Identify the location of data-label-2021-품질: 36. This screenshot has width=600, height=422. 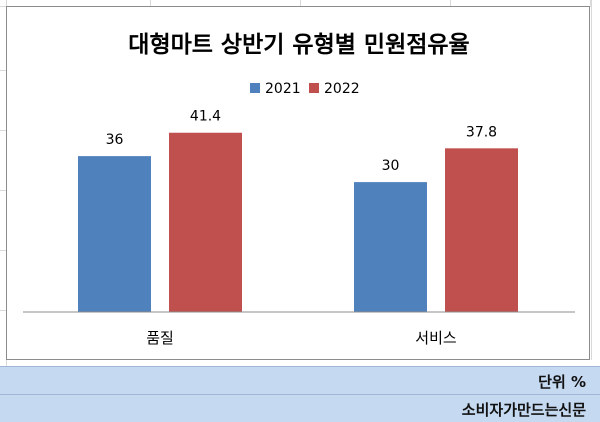
(115, 140).